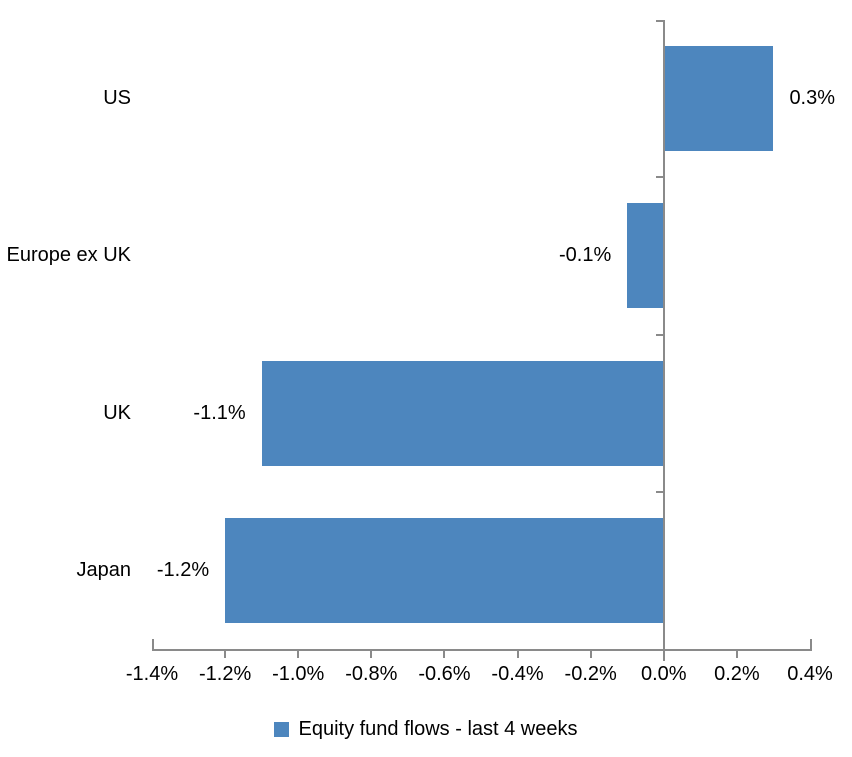  I want to click on legend-swatch-icon, so click(282, 729).